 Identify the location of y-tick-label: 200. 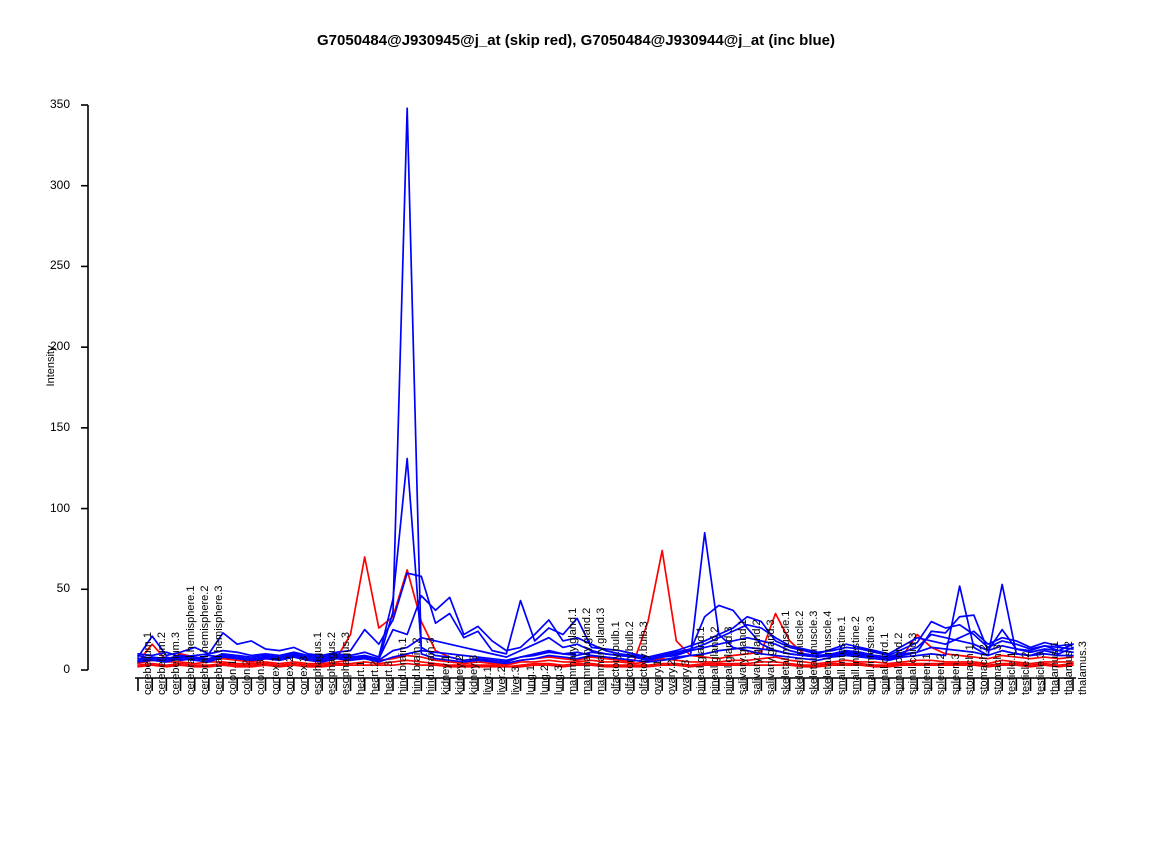
(59, 346).